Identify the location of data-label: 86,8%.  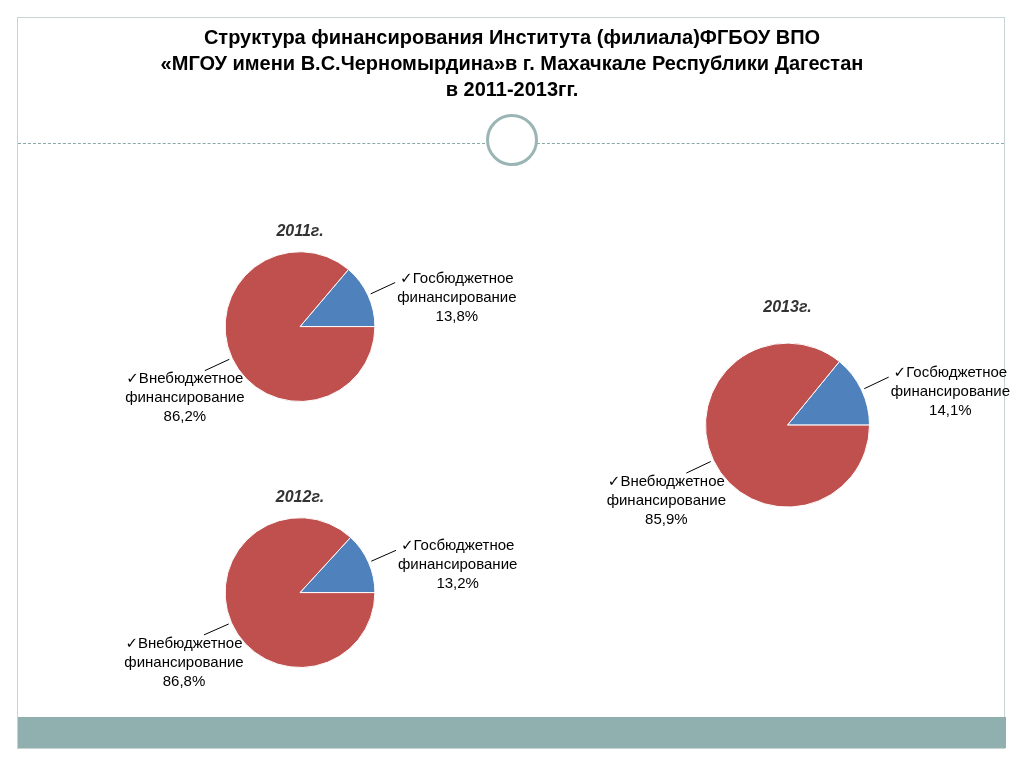
(184, 680).